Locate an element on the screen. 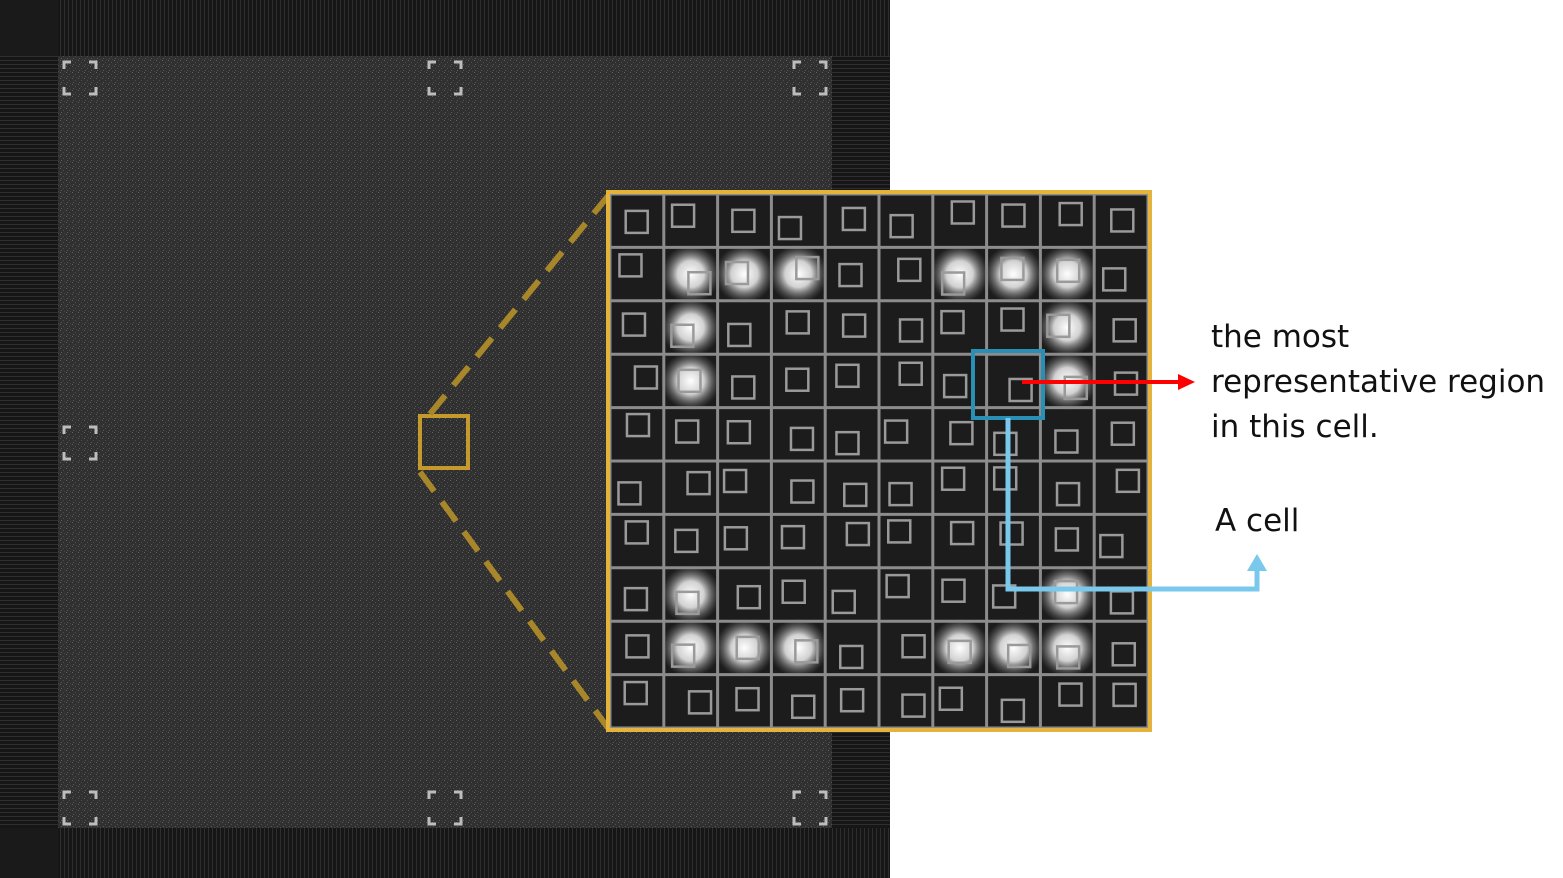  bright-spots is located at coordinates (879, 461).